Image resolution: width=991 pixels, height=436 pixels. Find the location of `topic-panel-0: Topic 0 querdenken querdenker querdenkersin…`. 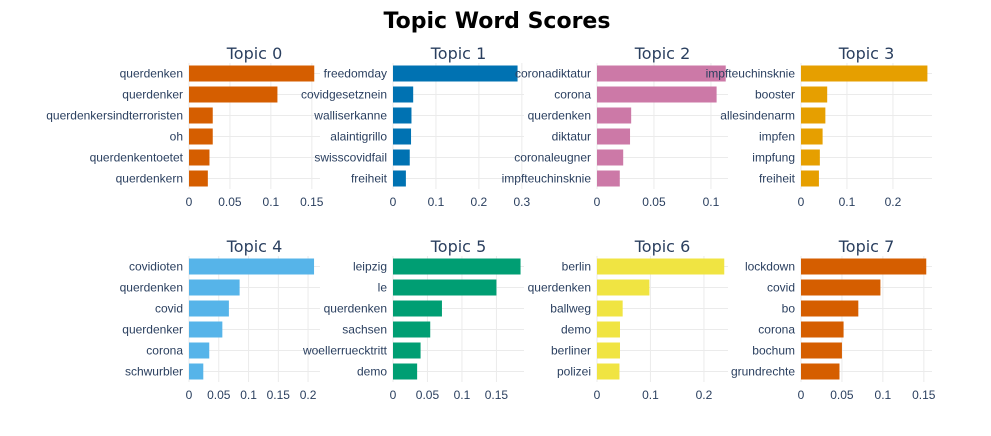

topic-panel-0: Topic 0 querdenken querdenker querdenkersin… is located at coordinates (185, 126).